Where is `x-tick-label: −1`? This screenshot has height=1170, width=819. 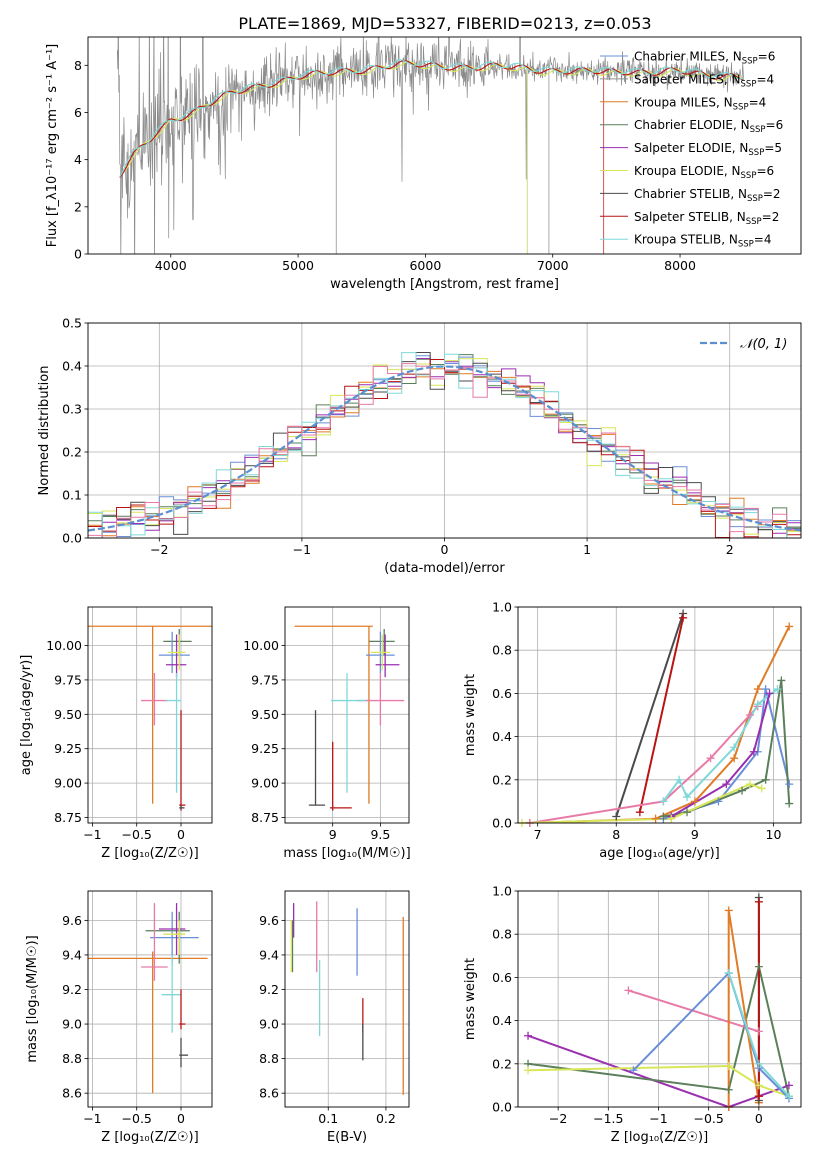
x-tick-label: −1 is located at coordinates (658, 1118).